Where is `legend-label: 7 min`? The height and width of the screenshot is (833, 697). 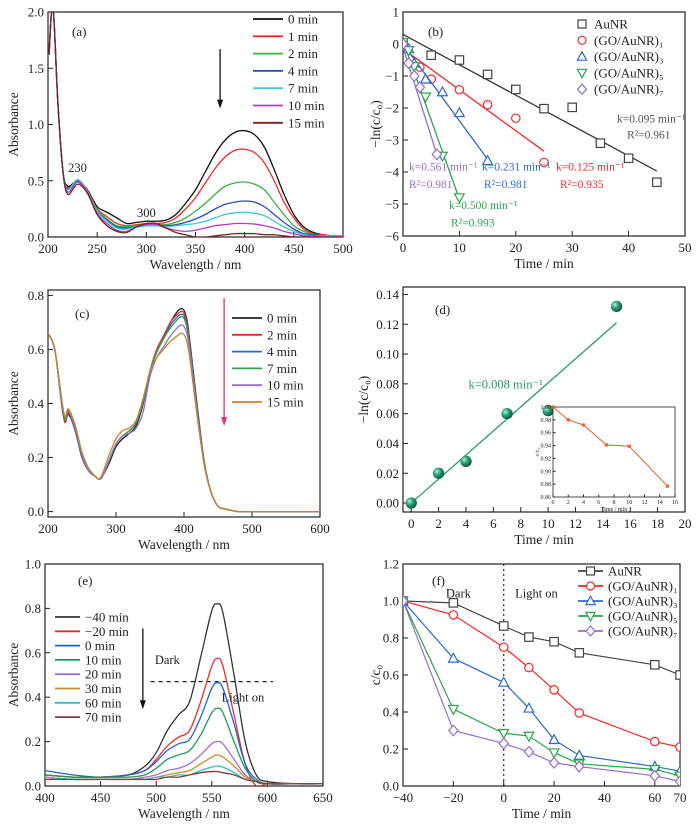 legend-label: 7 min is located at coordinates (282, 368).